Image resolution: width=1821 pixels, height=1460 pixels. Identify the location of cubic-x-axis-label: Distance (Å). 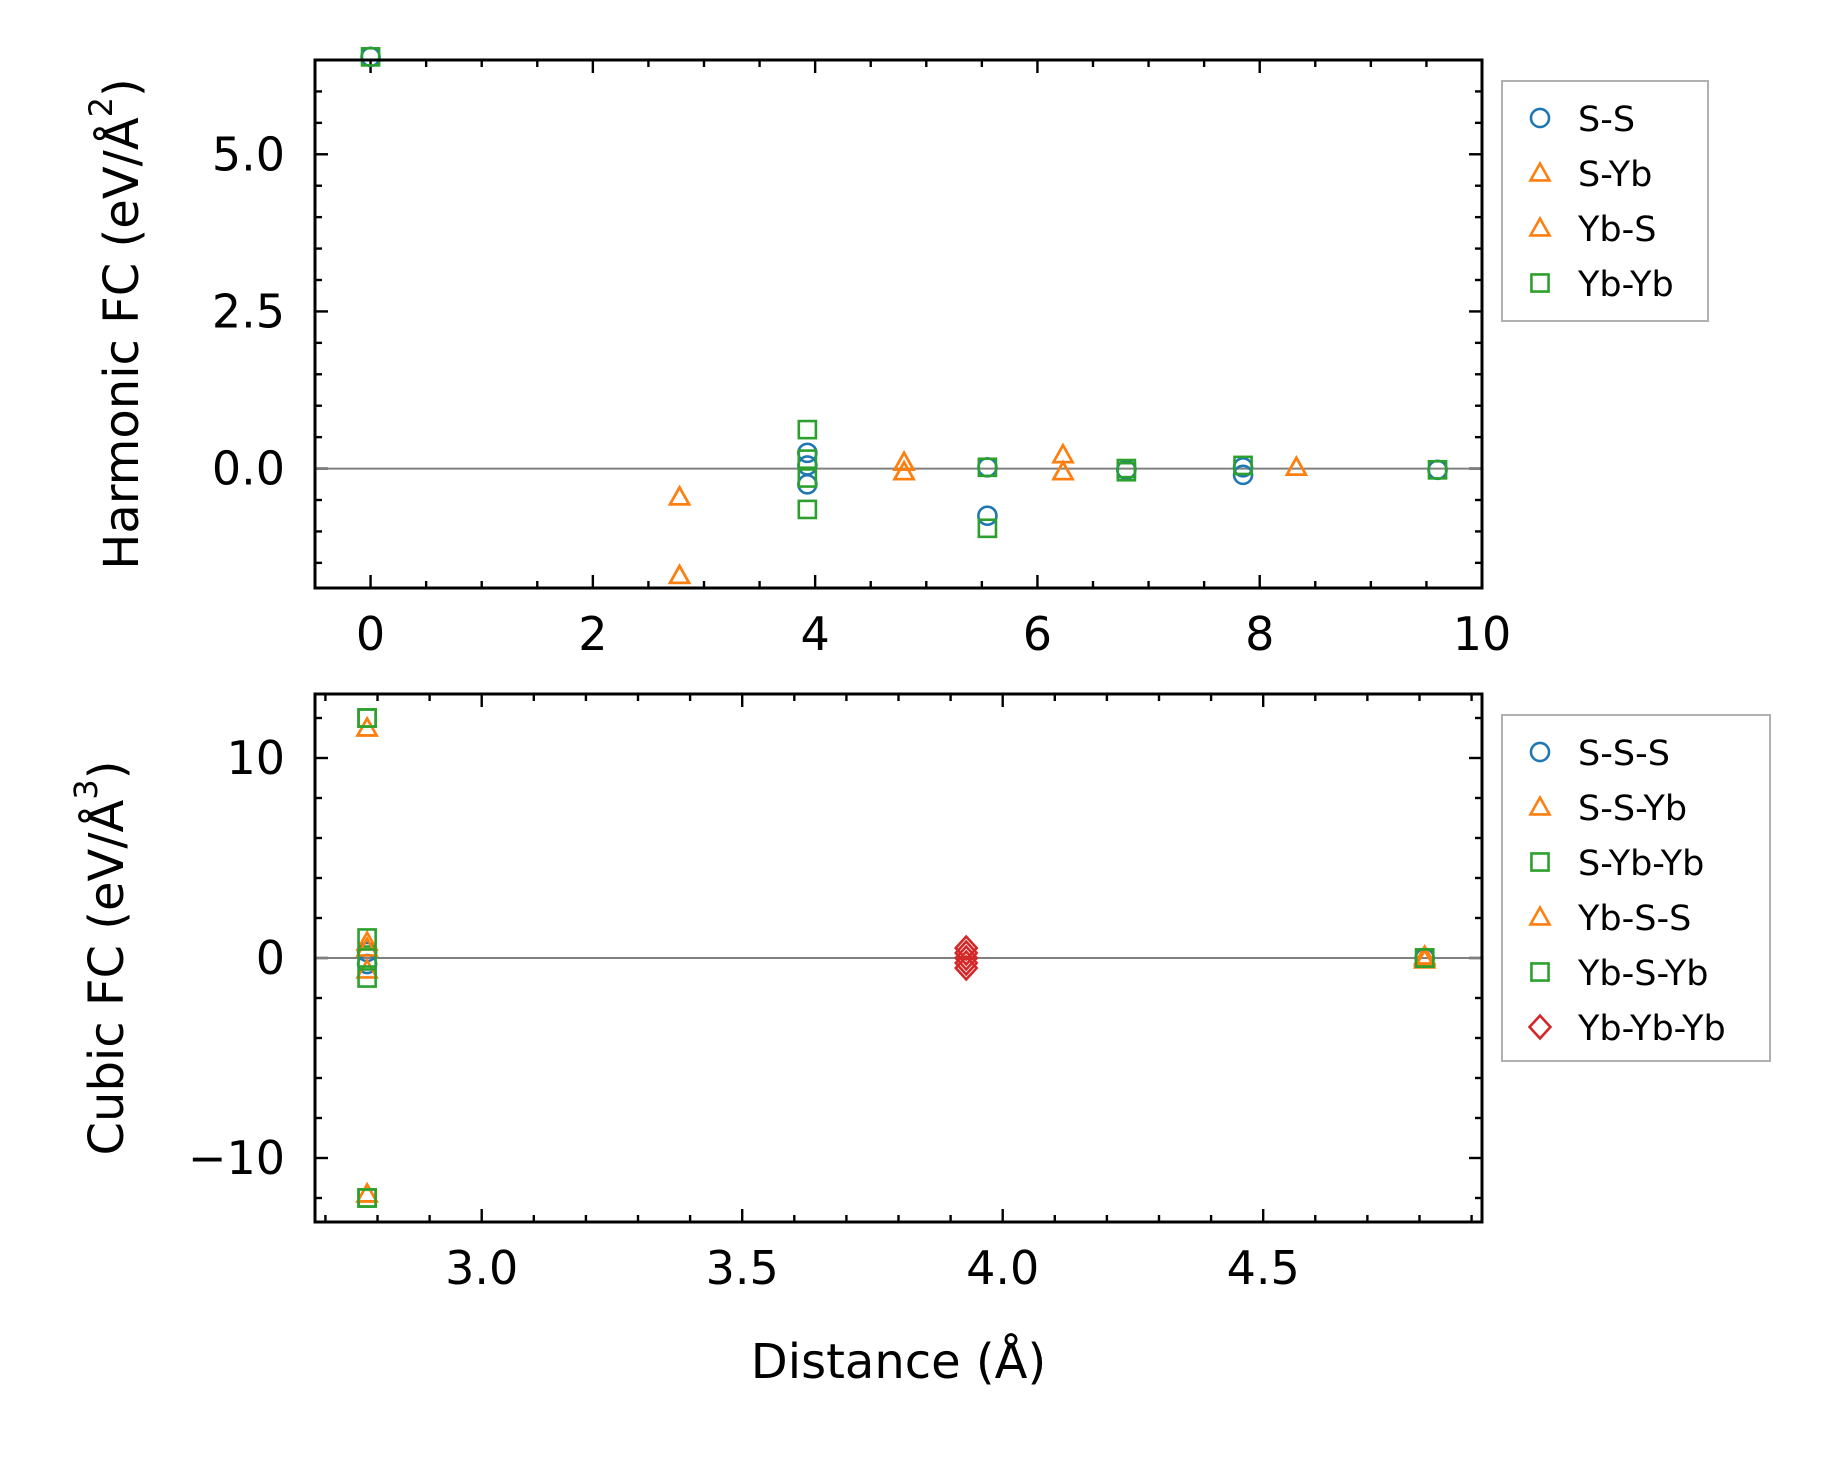
(898, 1361).